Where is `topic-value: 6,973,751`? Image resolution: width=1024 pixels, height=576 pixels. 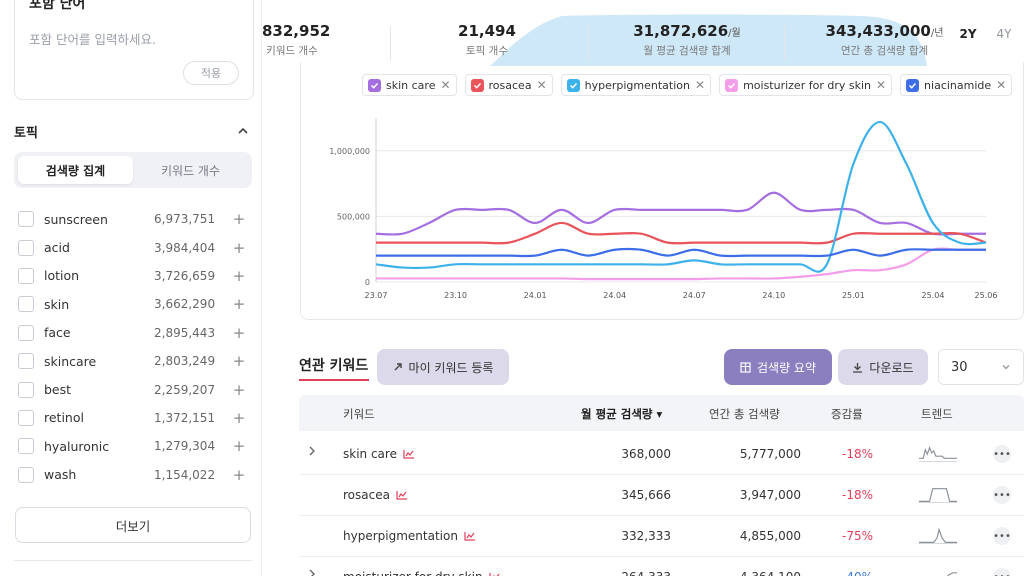
topic-value: 6,973,751 is located at coordinates (185, 219).